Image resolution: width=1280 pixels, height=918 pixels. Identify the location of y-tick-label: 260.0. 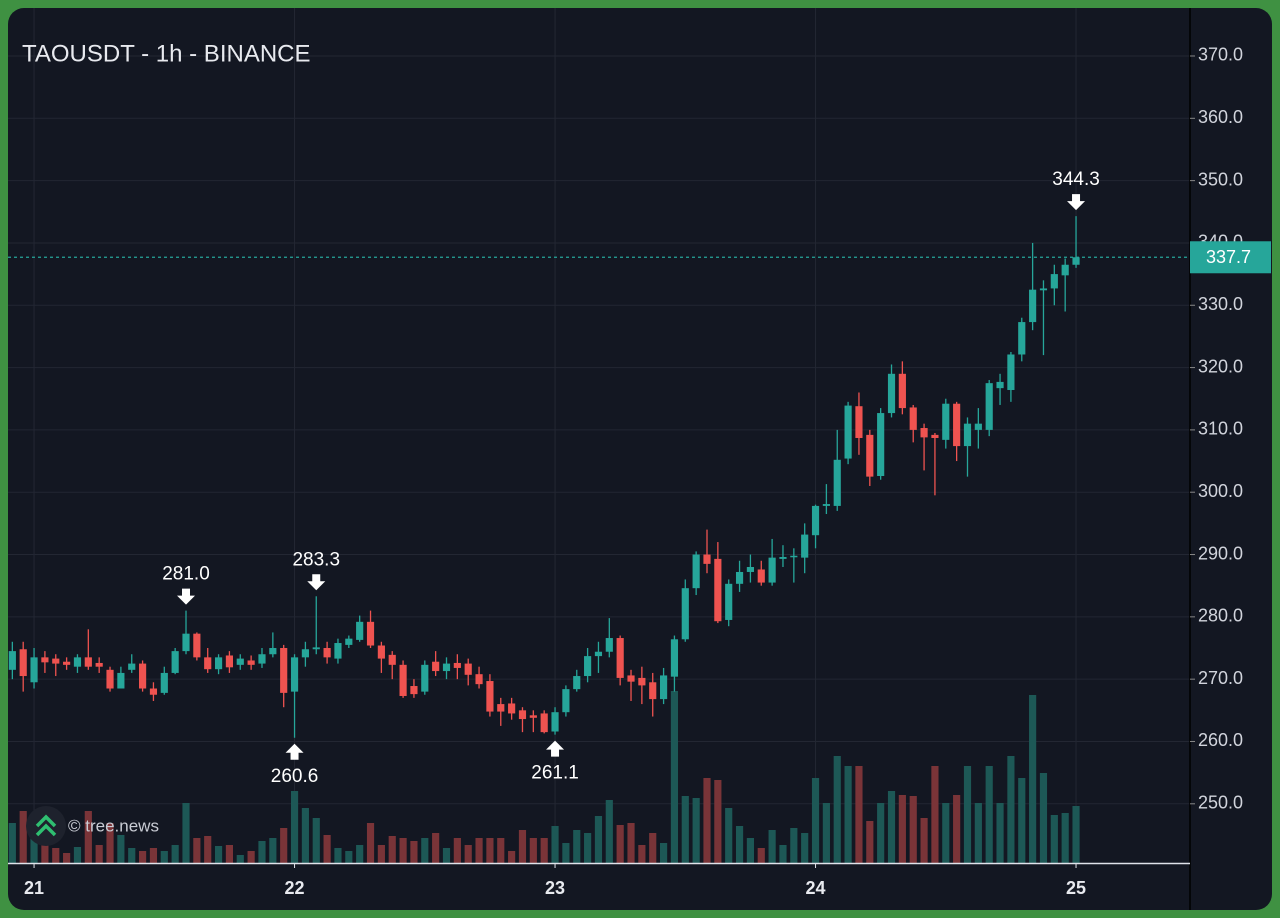
(1220, 740).